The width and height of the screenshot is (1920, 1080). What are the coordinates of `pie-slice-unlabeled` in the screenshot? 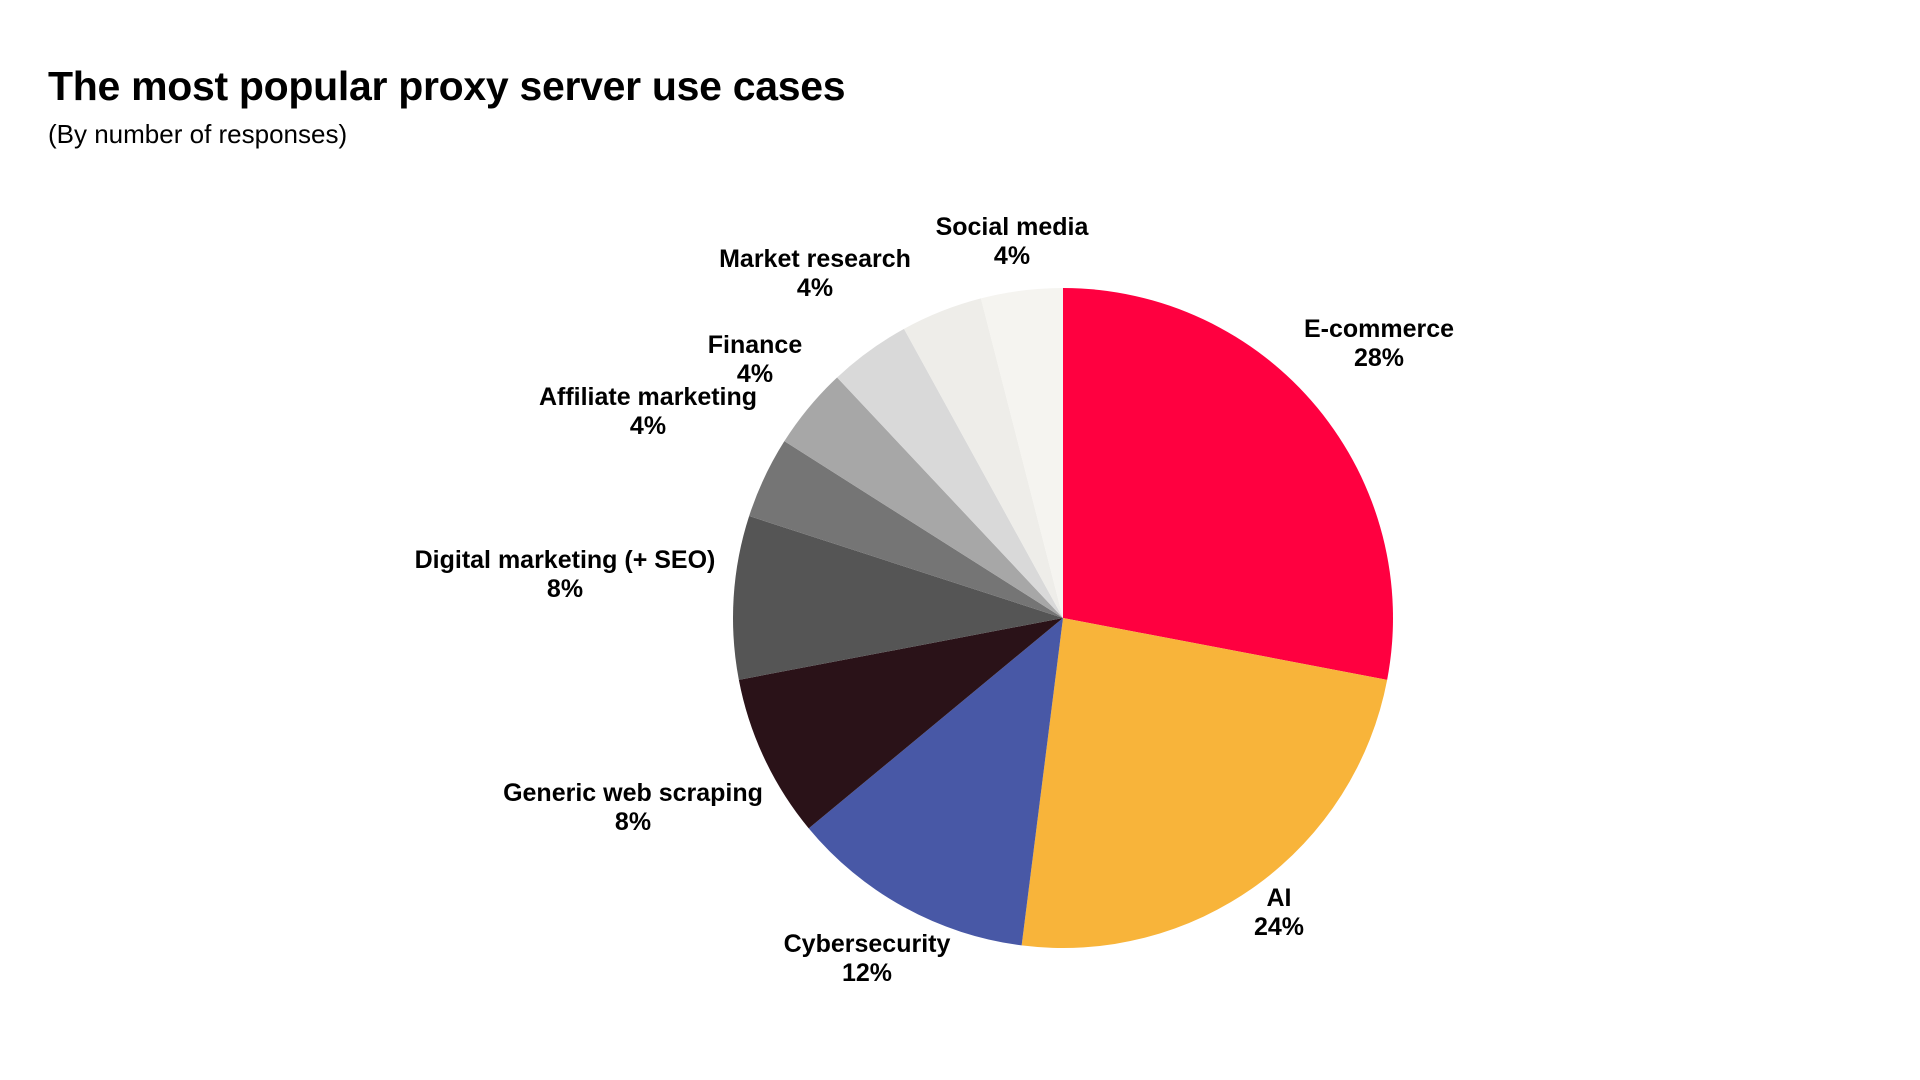 It's located at (1021, 453).